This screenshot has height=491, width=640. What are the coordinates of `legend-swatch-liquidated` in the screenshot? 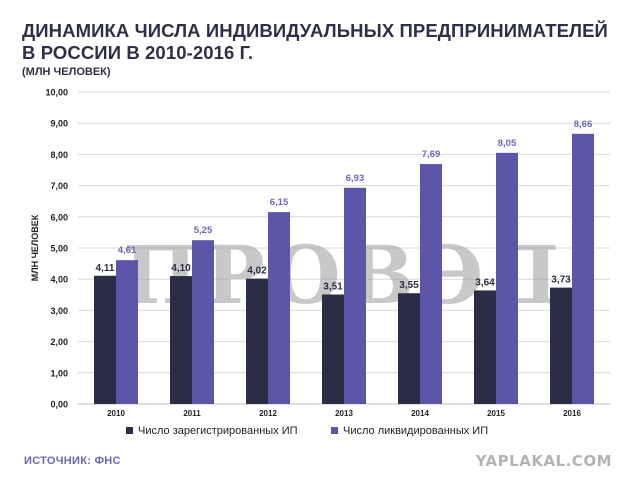 It's located at (334, 430).